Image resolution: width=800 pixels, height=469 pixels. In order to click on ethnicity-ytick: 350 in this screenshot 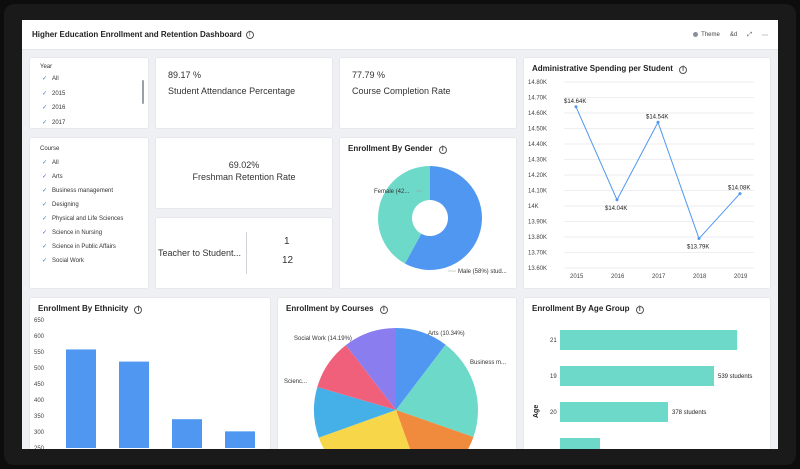, I will do `click(39, 417)`.